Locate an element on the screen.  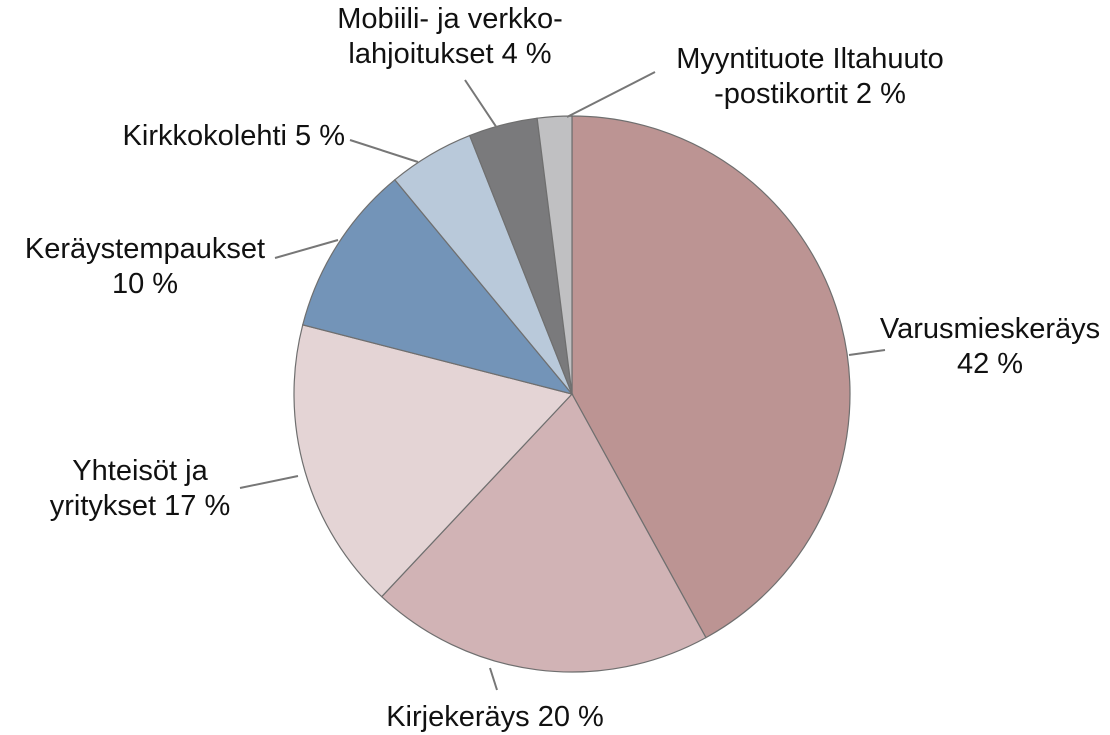
value-label: 4 % is located at coordinates (526, 54).